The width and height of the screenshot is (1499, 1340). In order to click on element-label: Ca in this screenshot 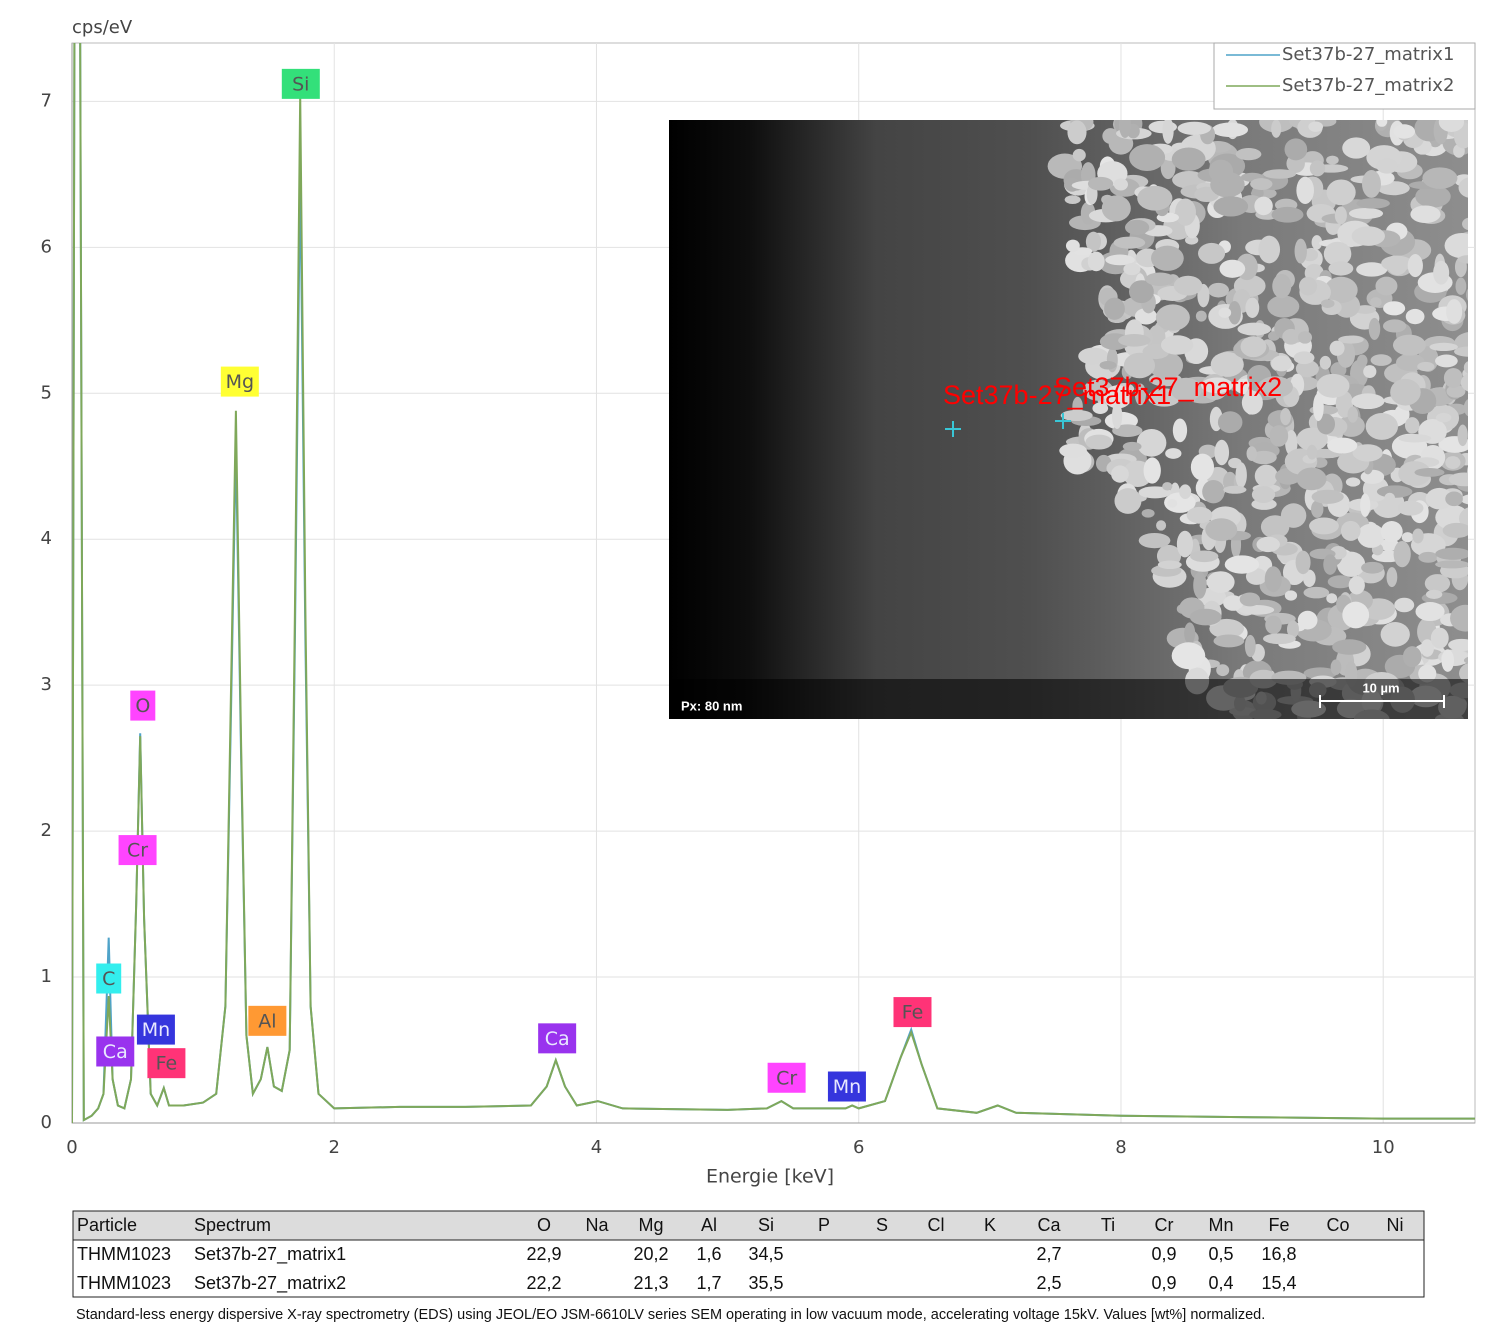, I will do `click(557, 1039)`.